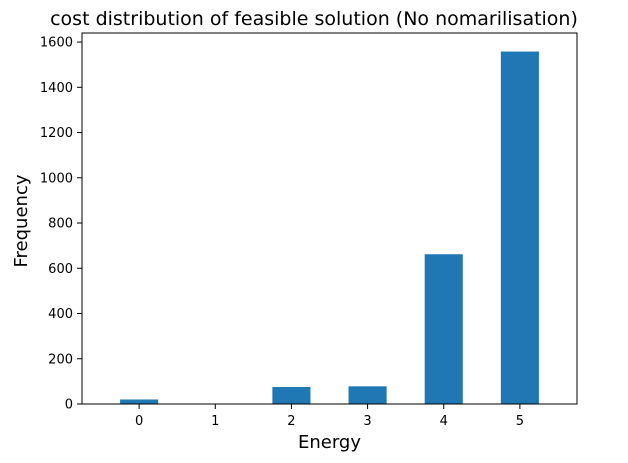 Image resolution: width=628 pixels, height=463 pixels. Describe the element at coordinates (367, 421) in the screenshot. I see `x-tick-label: 3` at that location.